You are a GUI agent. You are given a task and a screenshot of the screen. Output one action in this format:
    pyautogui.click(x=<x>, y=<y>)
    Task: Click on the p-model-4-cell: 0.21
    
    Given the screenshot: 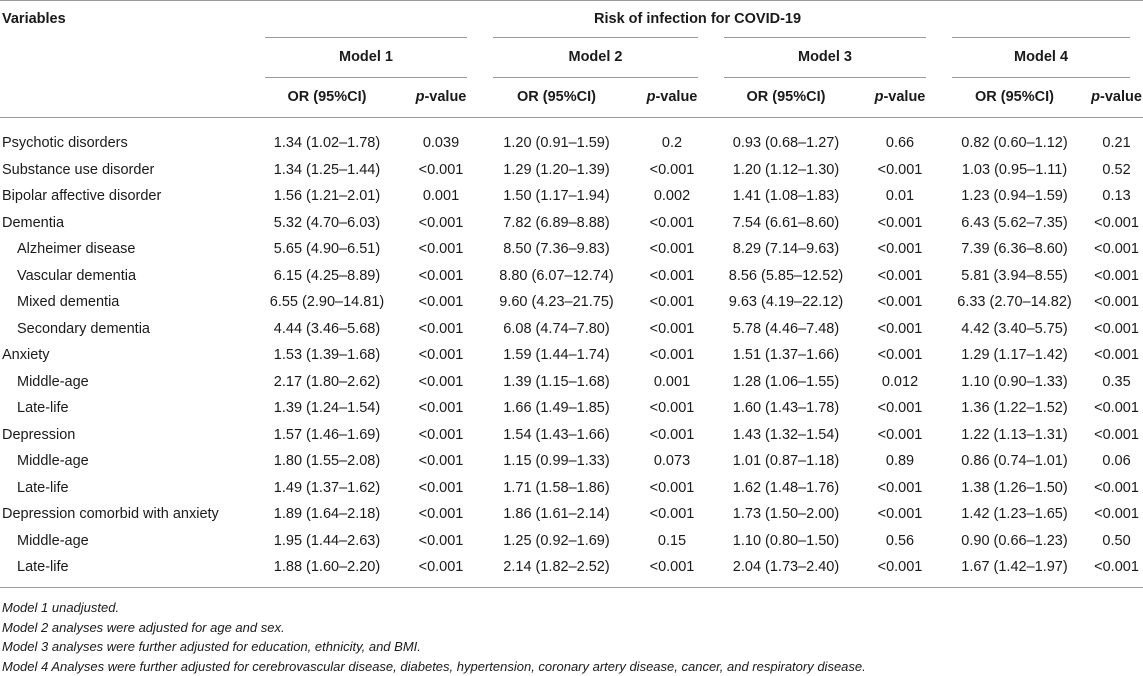 What is the action you would take?
    pyautogui.click(x=1116, y=143)
    